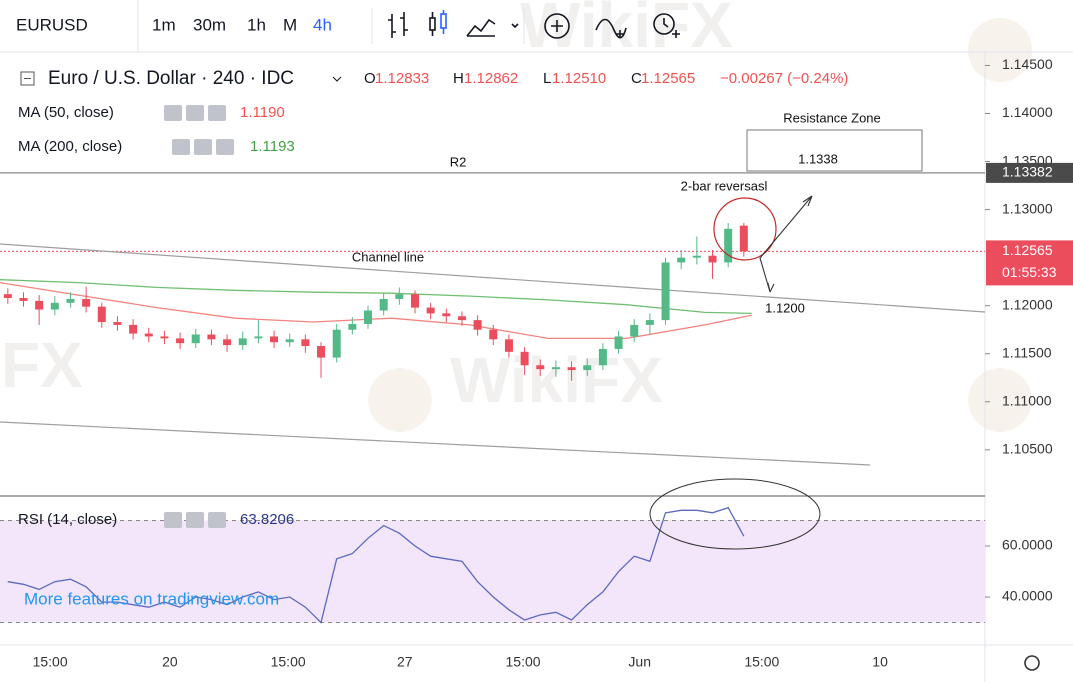 Image resolution: width=1073 pixels, height=682 pixels. What do you see at coordinates (187, 316) in the screenshot?
I see `legend-buttons` at bounding box center [187, 316].